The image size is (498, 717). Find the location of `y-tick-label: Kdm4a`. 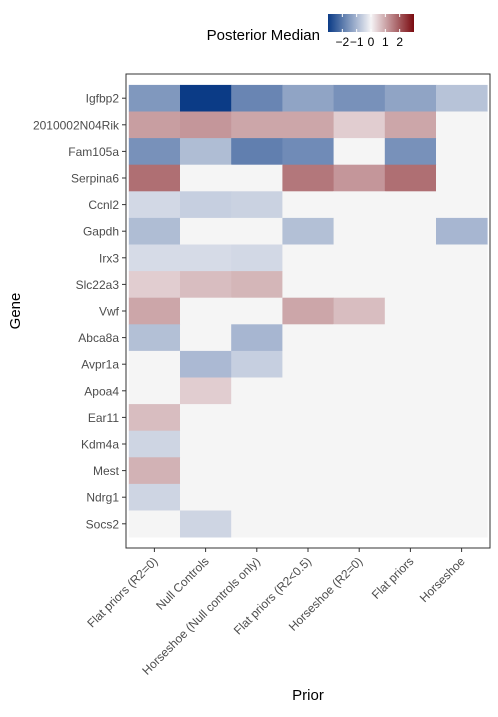

y-tick-label: Kdm4a is located at coordinates (100, 445).